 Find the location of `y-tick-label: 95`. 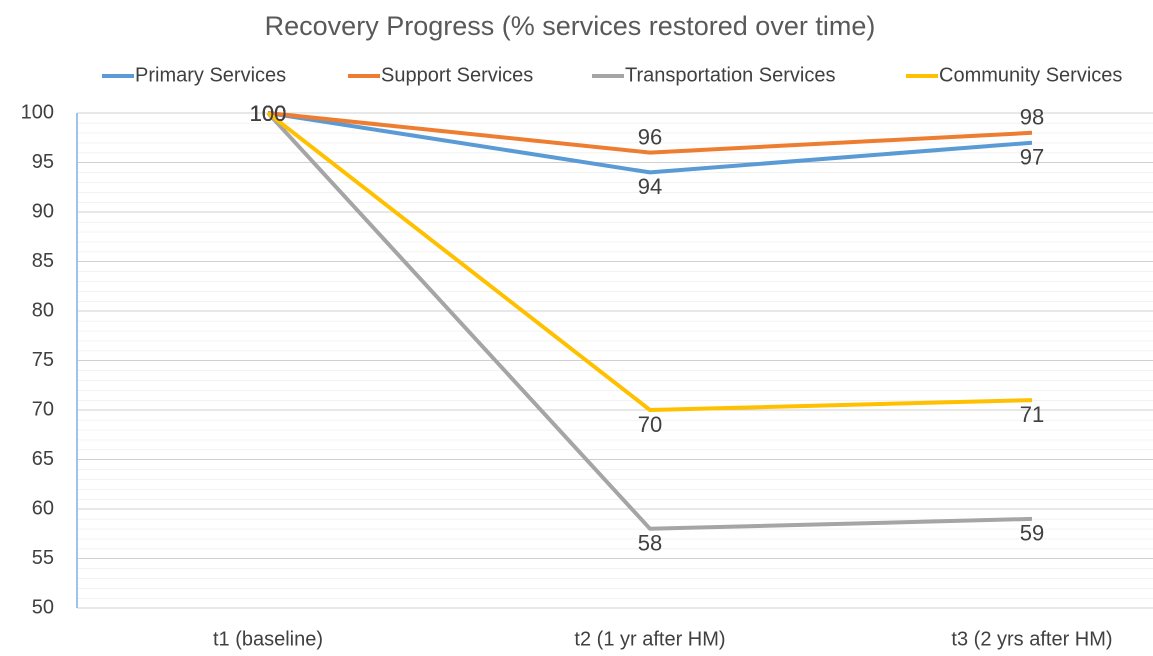

y-tick-label: 95 is located at coordinates (43, 162).